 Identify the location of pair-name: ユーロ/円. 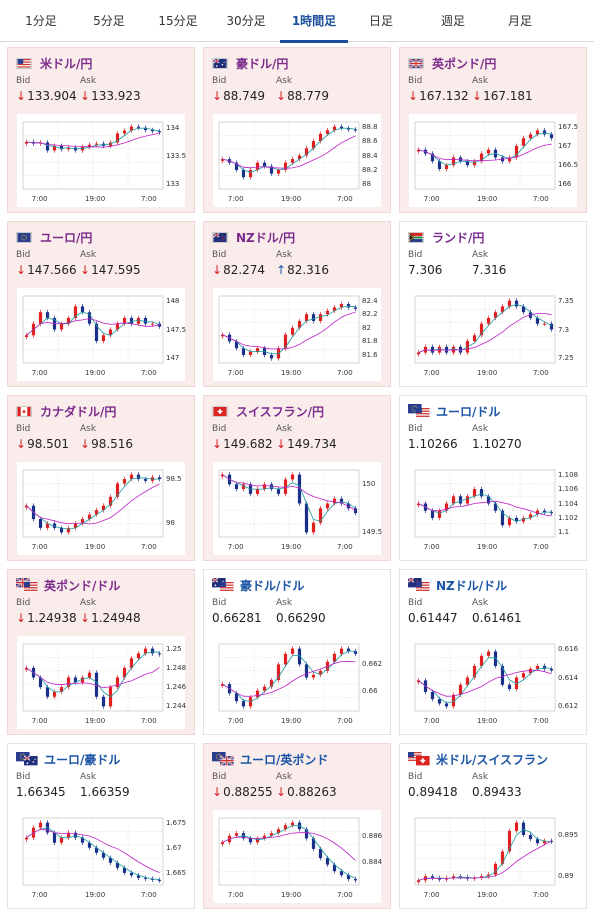
(66, 237).